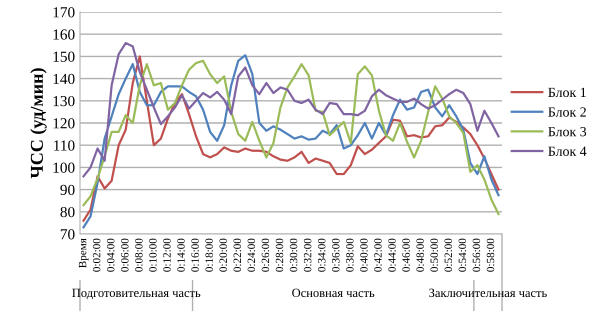 This screenshot has height=311, width=602. What do you see at coordinates (280, 255) in the screenshot?
I see `x-tick-label: 0:28:00` at bounding box center [280, 255].